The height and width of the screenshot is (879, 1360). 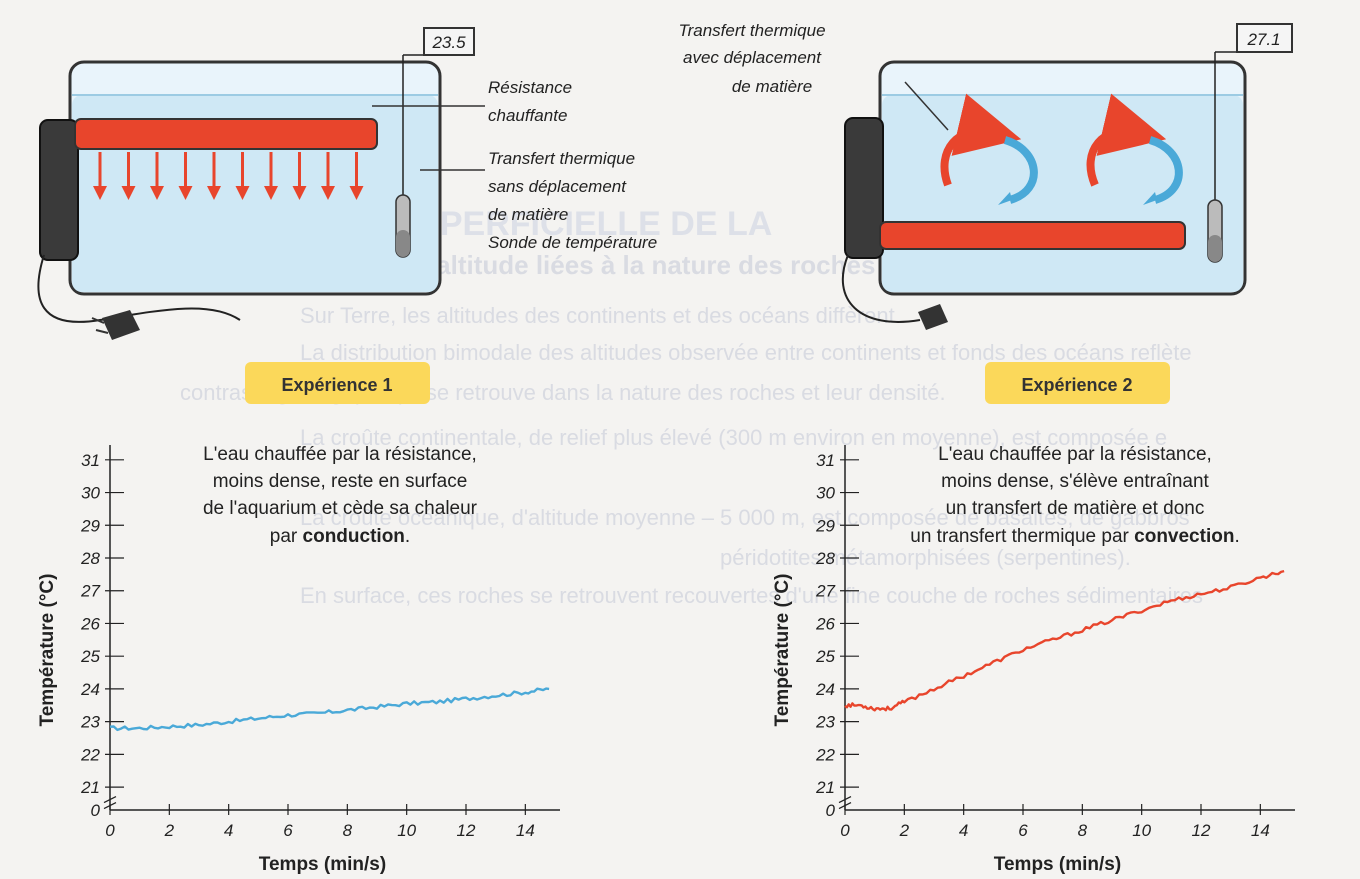 What do you see at coordinates (228, 176) in the screenshot?
I see `conduction-arrows` at bounding box center [228, 176].